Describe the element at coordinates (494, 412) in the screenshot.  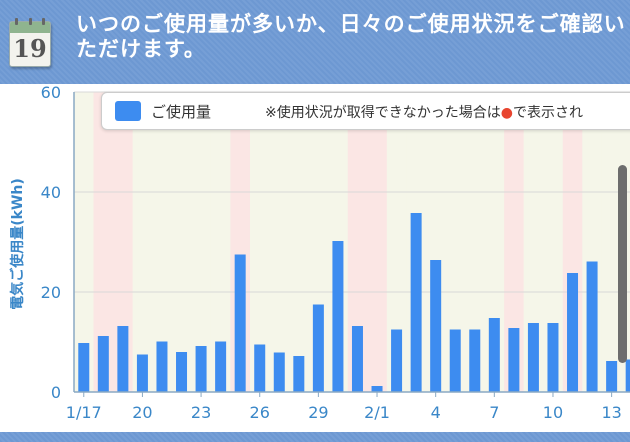
I see `x-tick-label: 7` at that location.